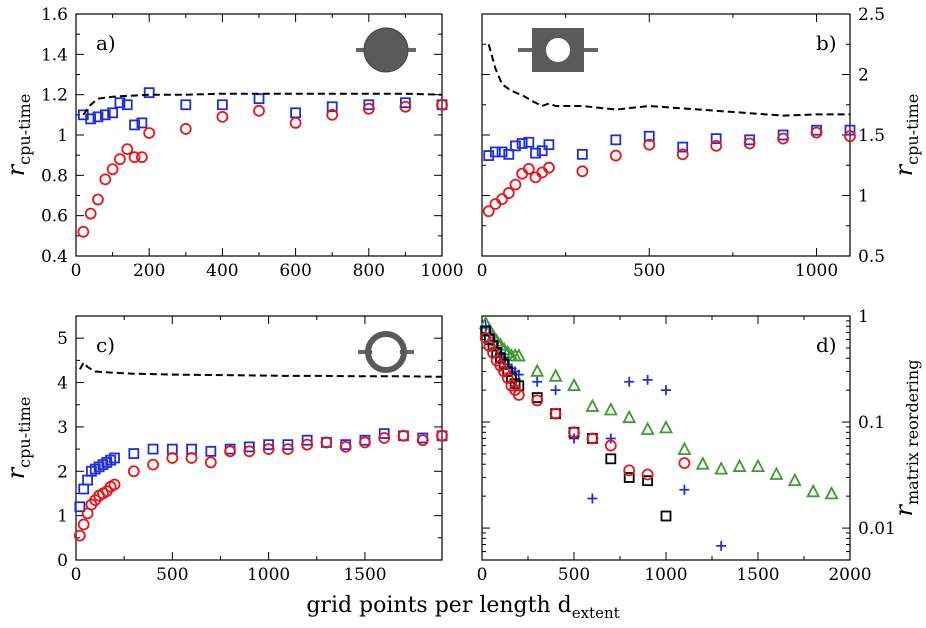  What do you see at coordinates (62, 561) in the screenshot?
I see `y-tick-label: 0` at bounding box center [62, 561].